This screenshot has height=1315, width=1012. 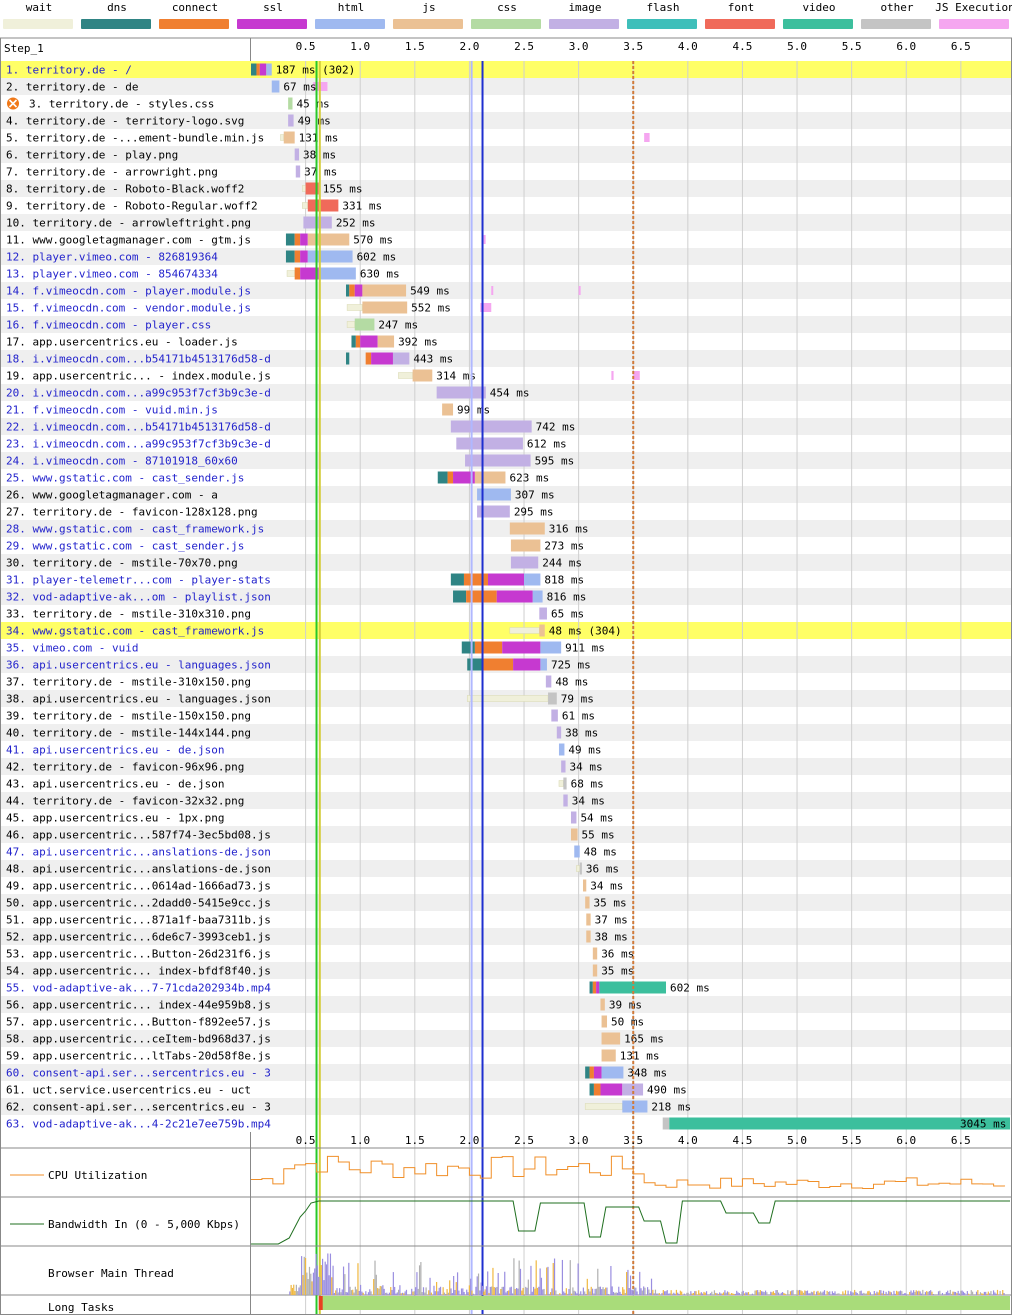 I want to click on duration-label: 348 ms, so click(x=647, y=1073).